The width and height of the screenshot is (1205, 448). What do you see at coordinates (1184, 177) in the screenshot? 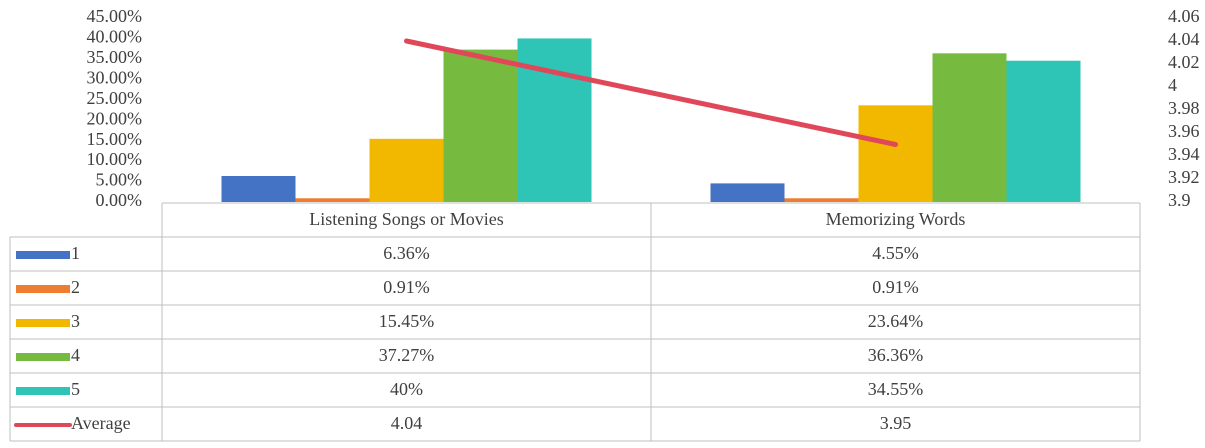
I see `y2-tick-label: 3.92` at bounding box center [1184, 177].